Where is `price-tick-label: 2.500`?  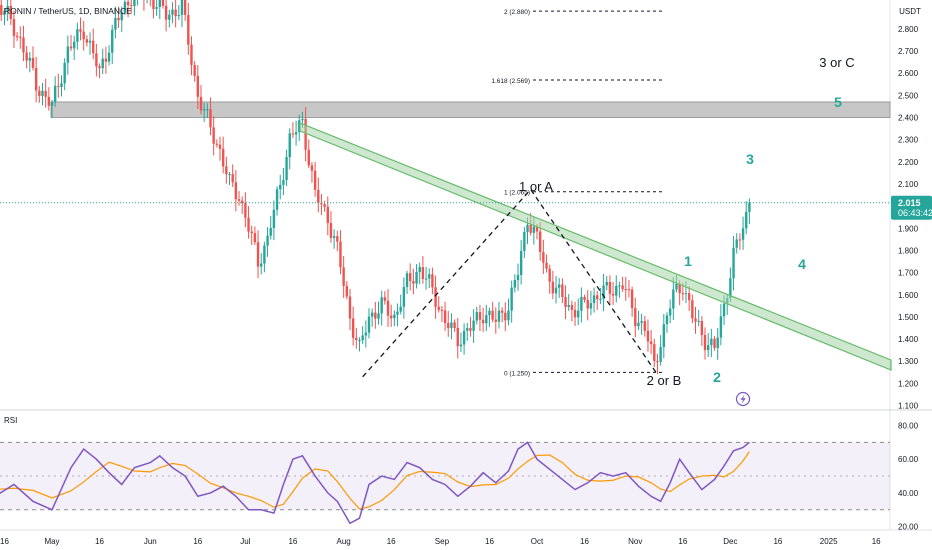 price-tick-label: 2.500 is located at coordinates (908, 95).